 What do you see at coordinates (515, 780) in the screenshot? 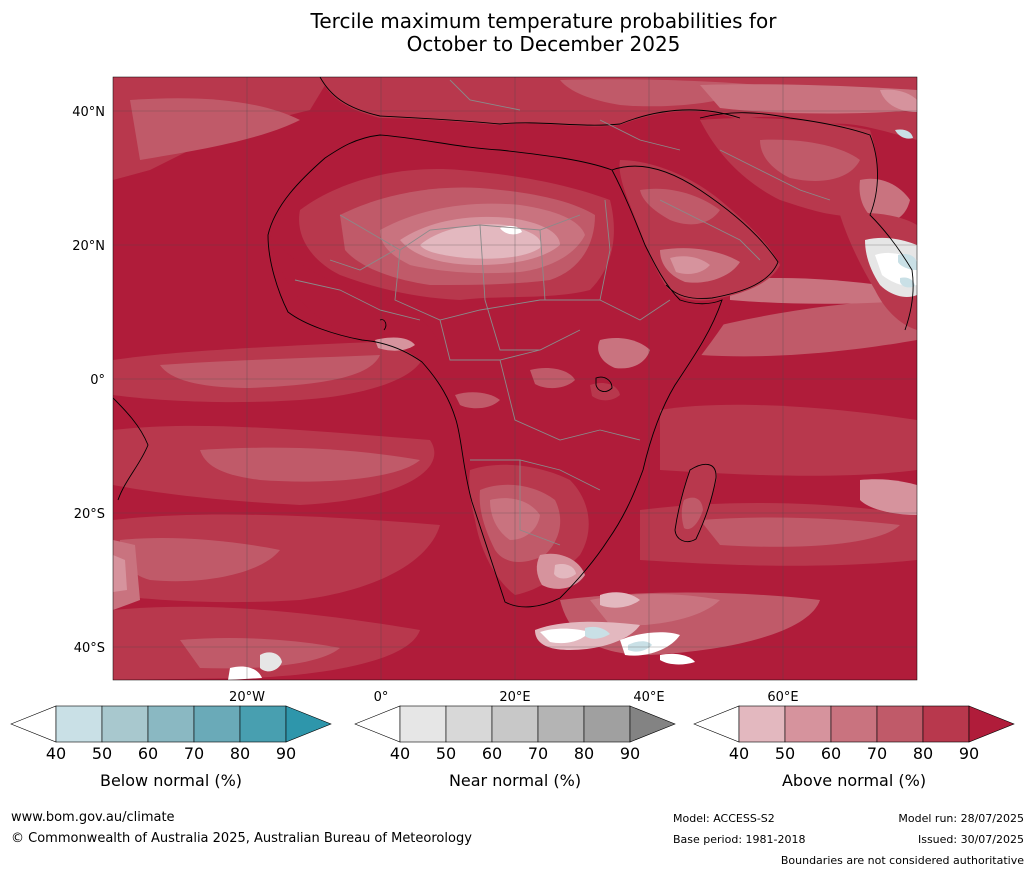
I see `colorbar-label: Near normal (%)` at bounding box center [515, 780].